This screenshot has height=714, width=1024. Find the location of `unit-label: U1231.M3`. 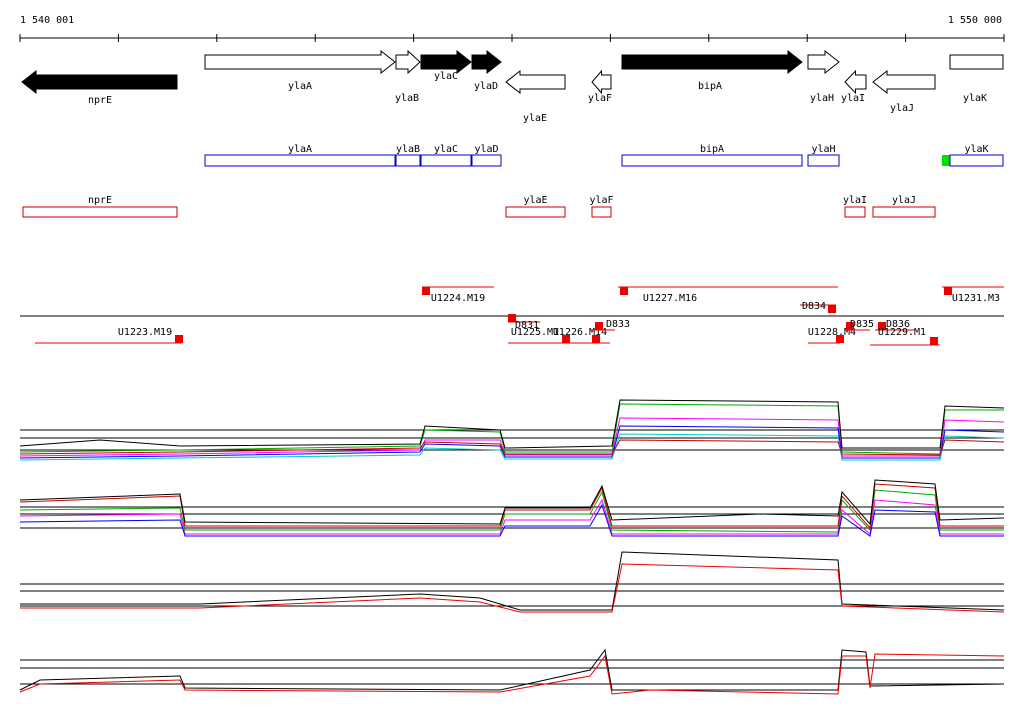

unit-label: U1231.M3 is located at coordinates (976, 298).